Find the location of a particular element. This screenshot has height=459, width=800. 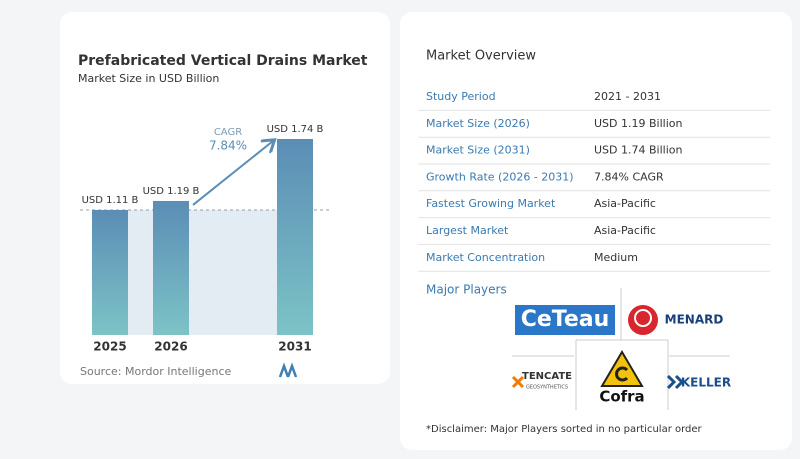

player-logo: KELLER is located at coordinates (706, 383).